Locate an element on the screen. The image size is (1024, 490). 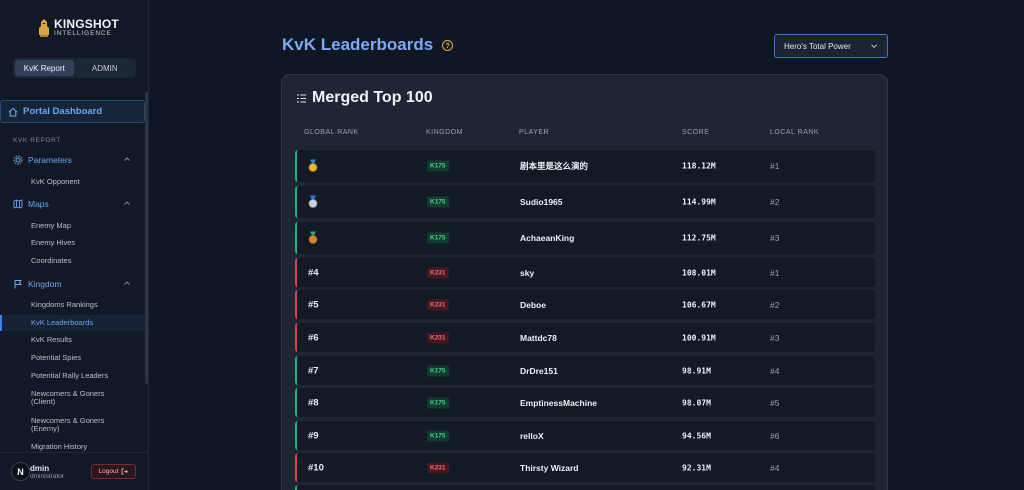
sidebar-item-coordinates: Coordinates is located at coordinates (51, 260).